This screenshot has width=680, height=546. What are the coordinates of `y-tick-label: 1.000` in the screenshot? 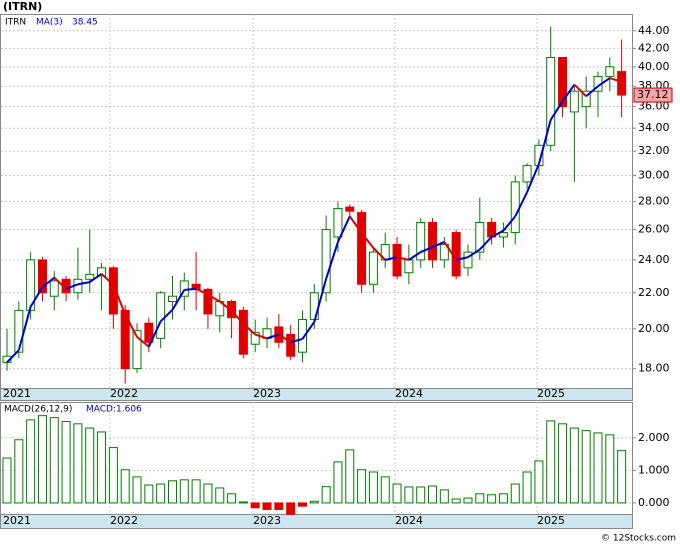 It's located at (654, 469).